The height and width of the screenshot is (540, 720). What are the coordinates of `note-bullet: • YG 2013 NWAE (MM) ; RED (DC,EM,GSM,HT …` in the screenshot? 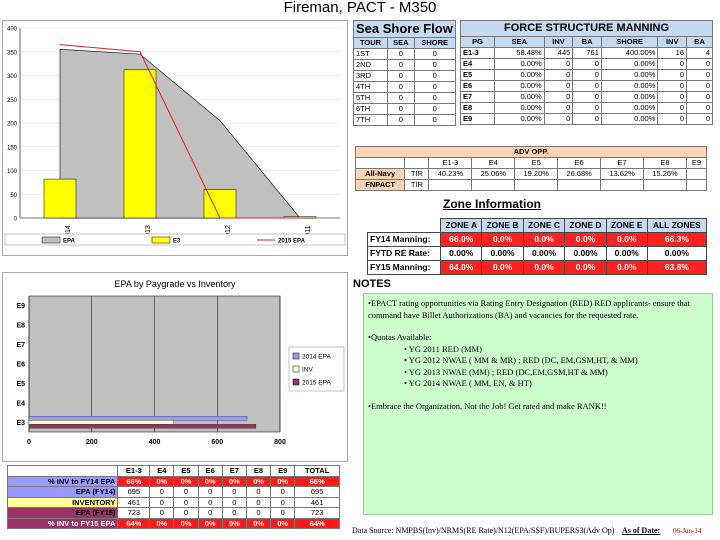 It's located at (506, 371).